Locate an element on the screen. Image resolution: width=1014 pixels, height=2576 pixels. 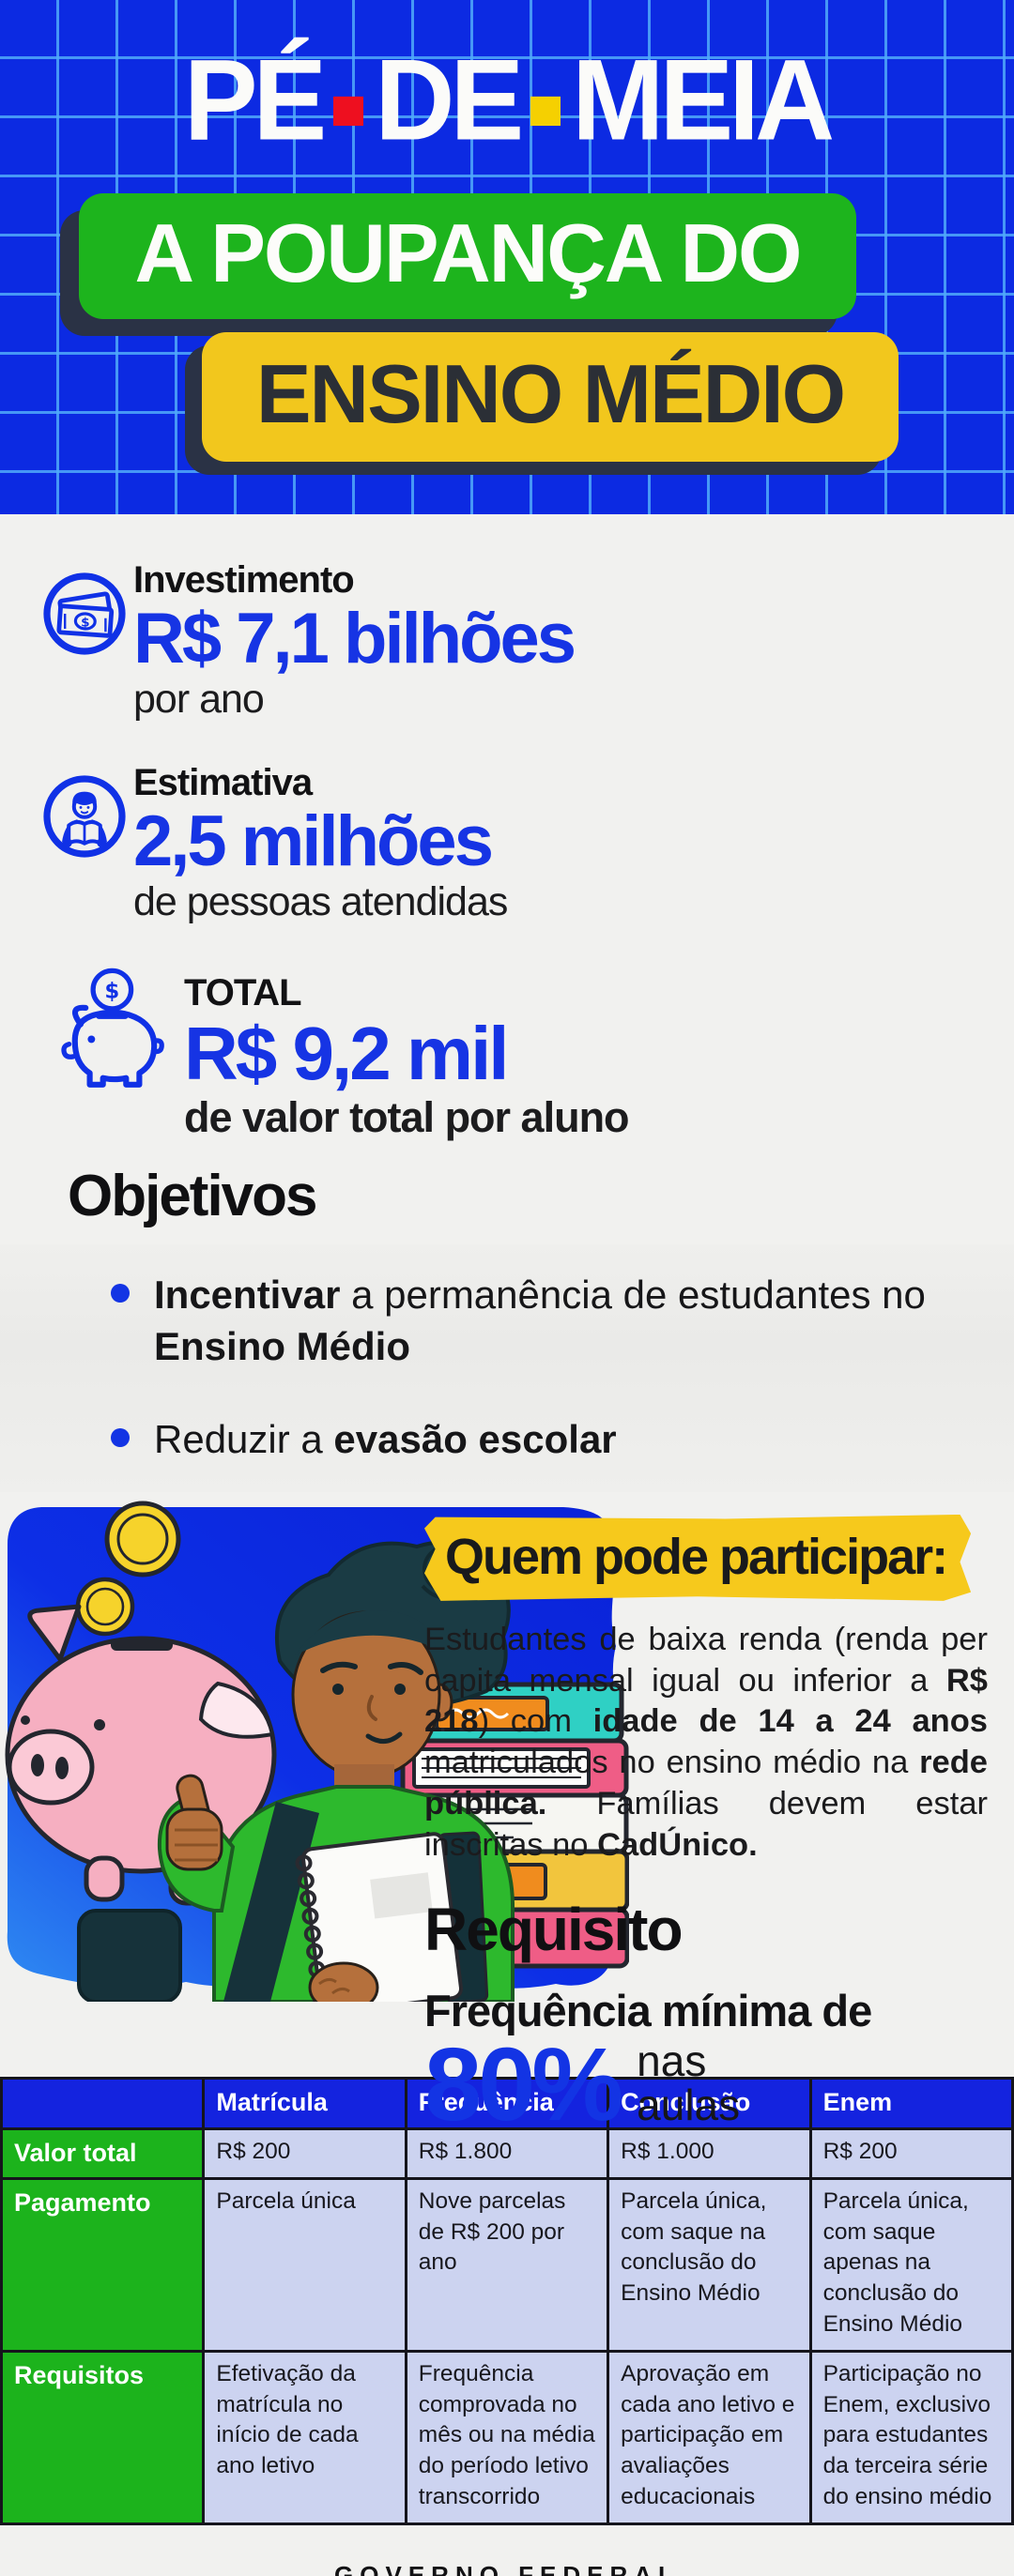
stat-value: R$ 7,1 bilhões is located at coordinates (355, 638).